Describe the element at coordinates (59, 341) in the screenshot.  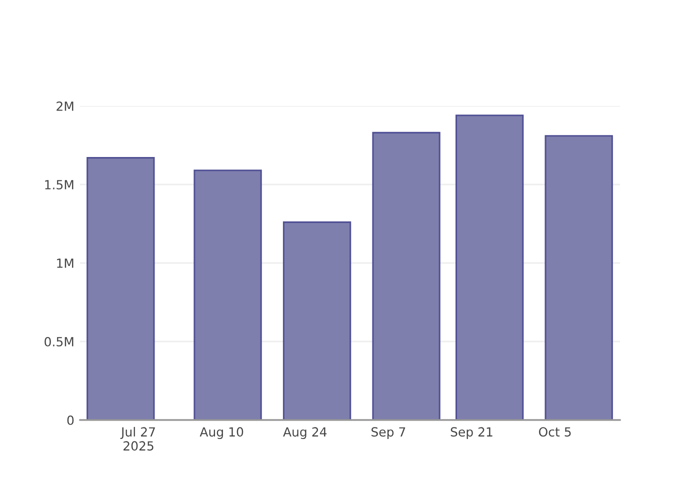
I see `y-tick-label: 0.5M` at that location.